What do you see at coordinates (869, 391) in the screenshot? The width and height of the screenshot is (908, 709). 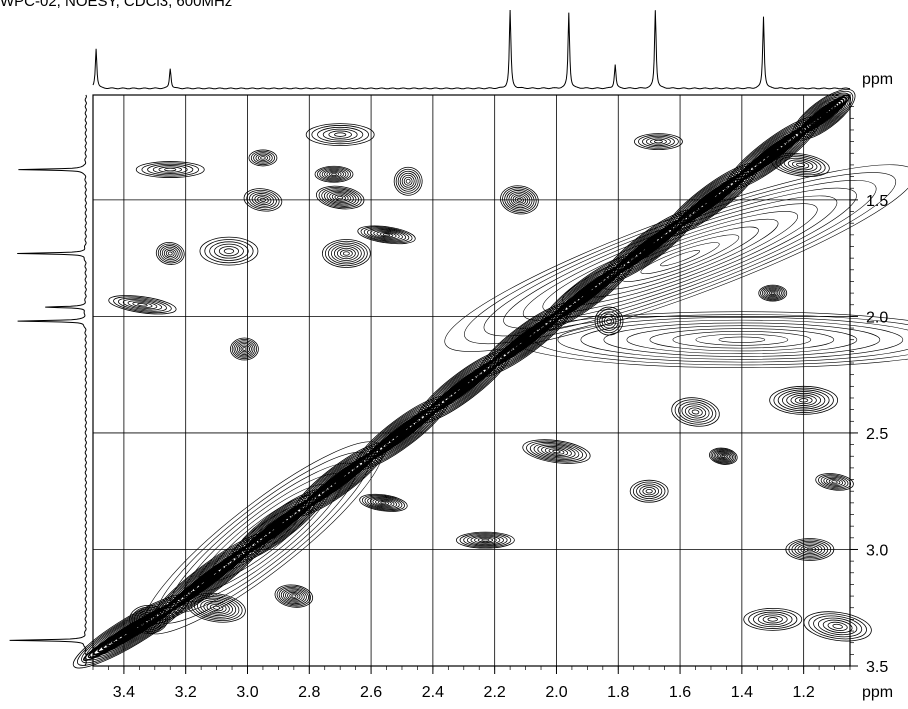 I see `y-axis-ticks: 1.5 2.0 2.5 3.0 3.5` at bounding box center [869, 391].